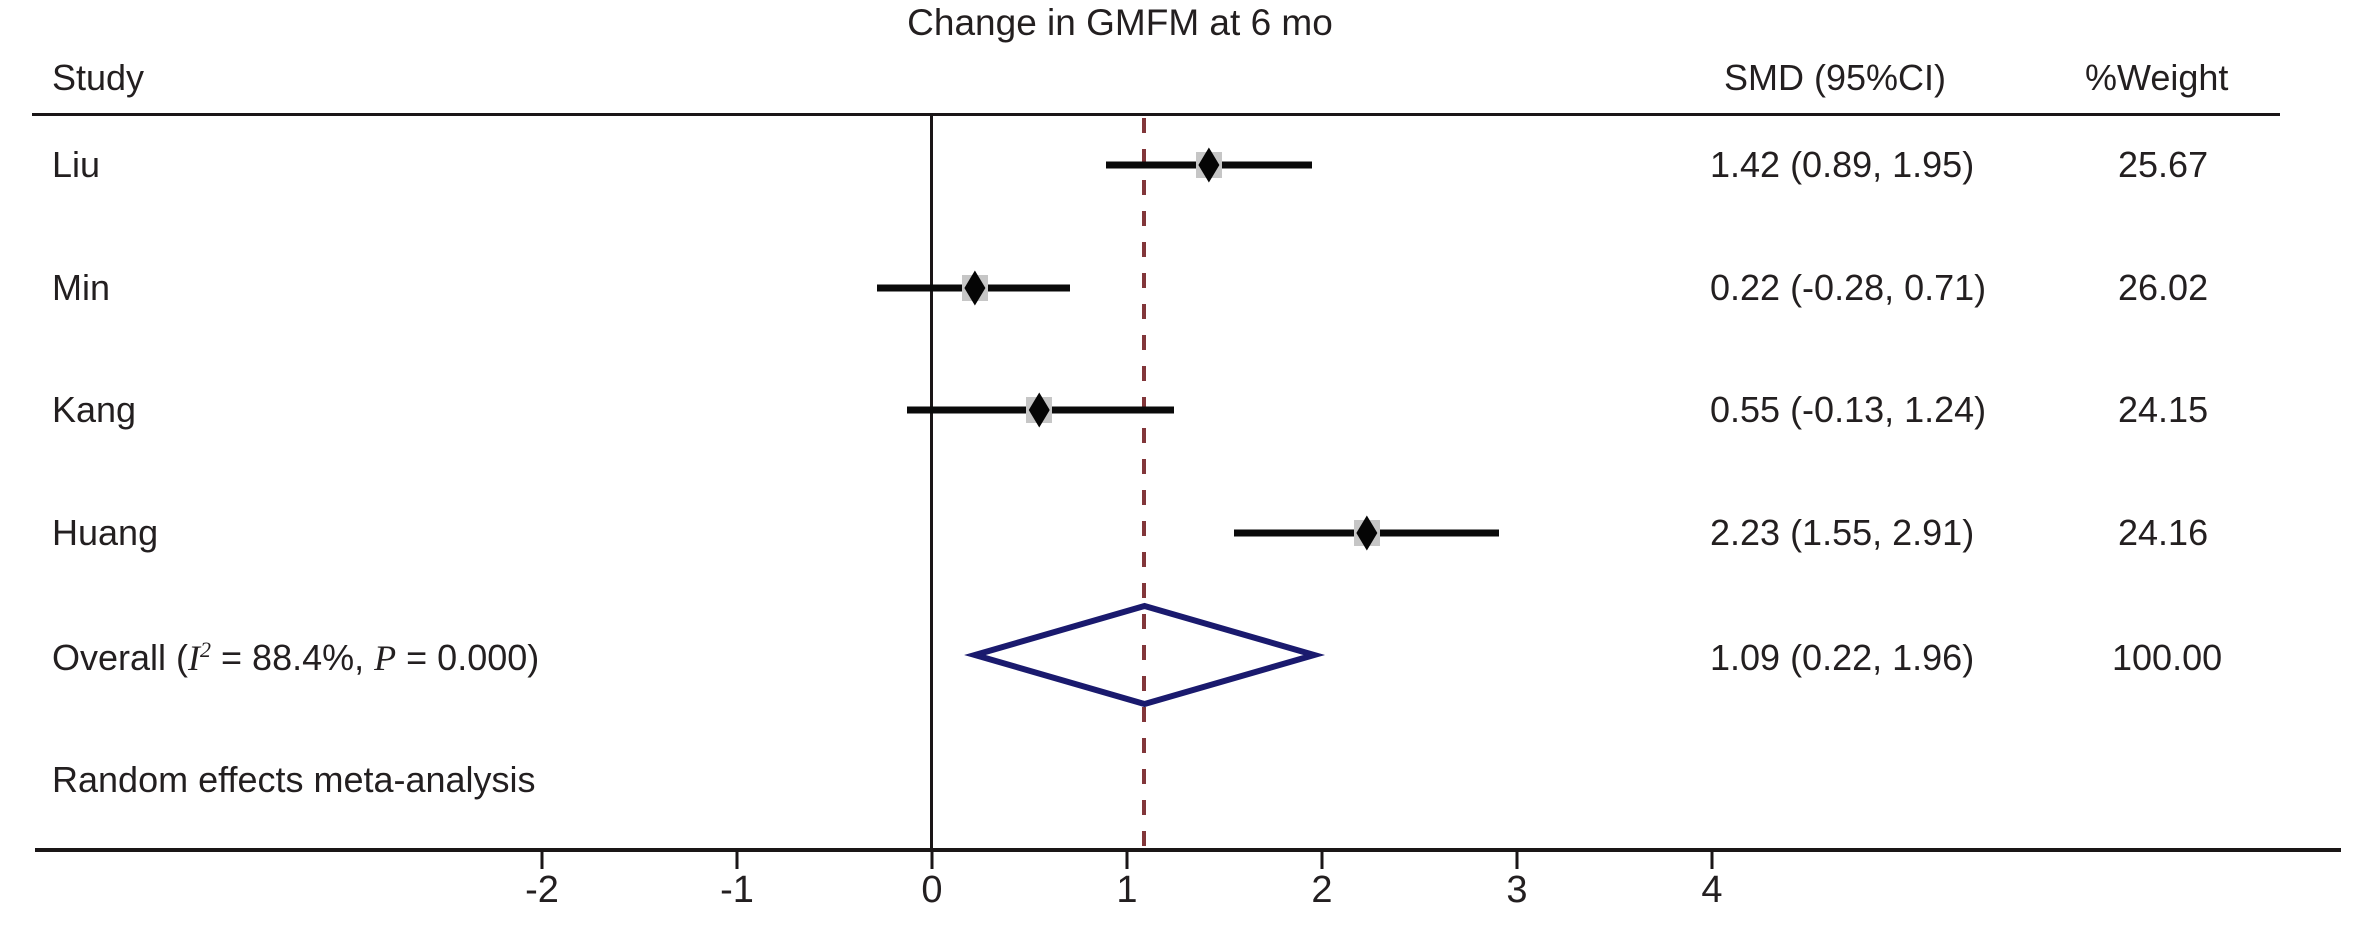 The height and width of the screenshot is (946, 2368). I want to click on x-axis-line, so click(1188, 850).